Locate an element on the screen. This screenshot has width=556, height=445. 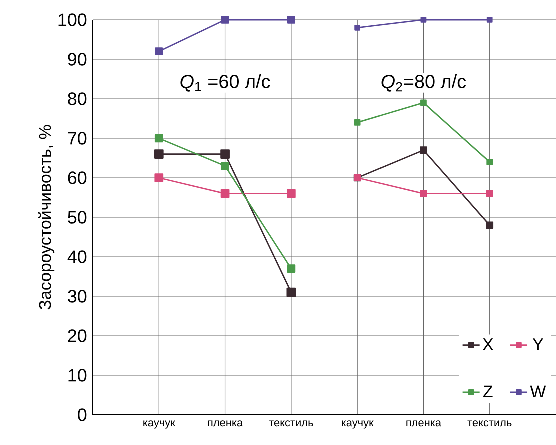
y-tick-label: 80 is located at coordinates (77, 99).